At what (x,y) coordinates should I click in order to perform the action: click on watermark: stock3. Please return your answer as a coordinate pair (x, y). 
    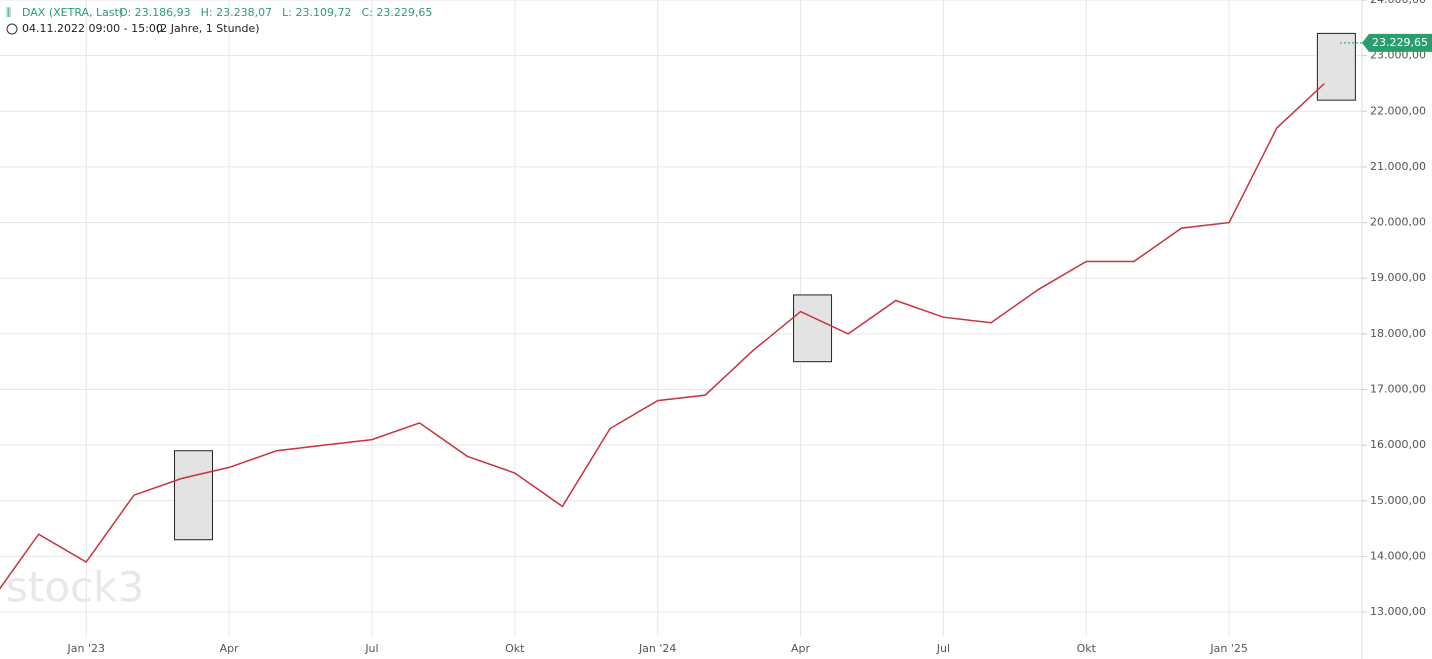
    Looking at the image, I should click on (75, 587).